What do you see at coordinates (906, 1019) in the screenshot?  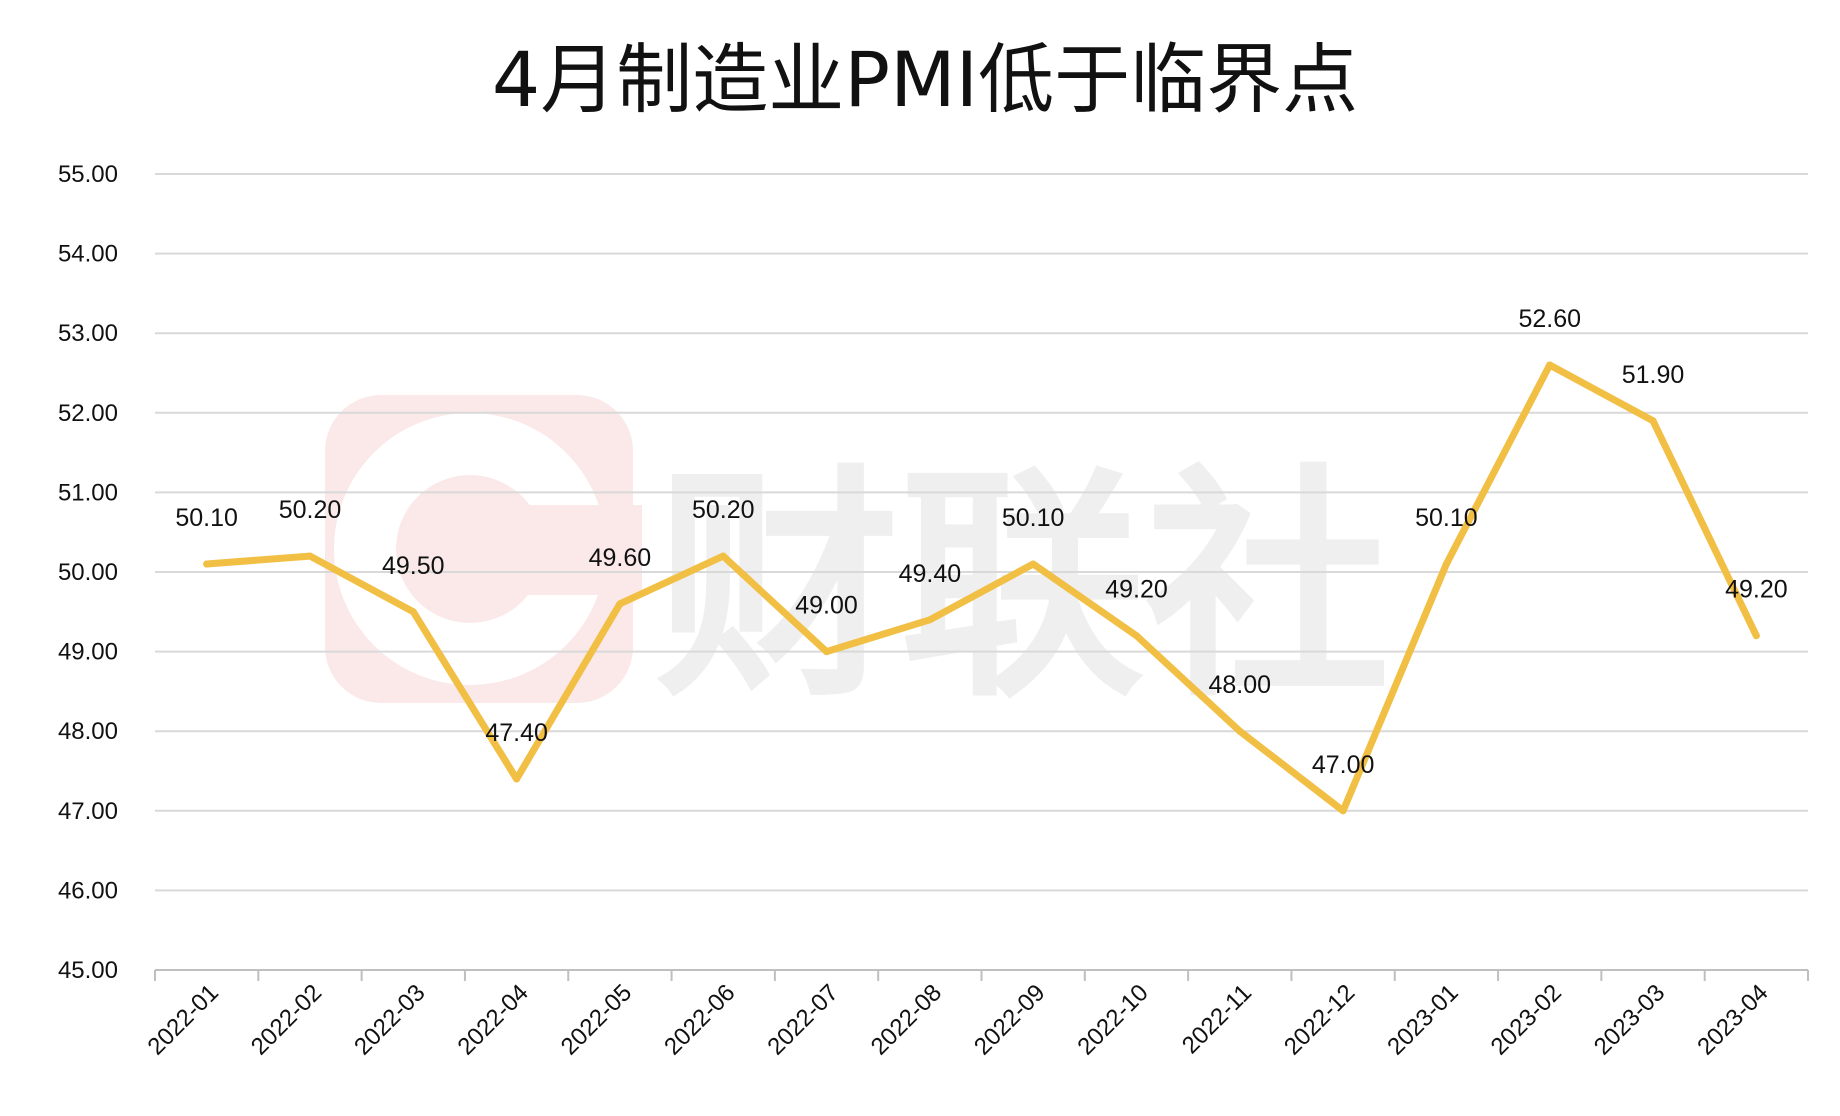 I see `x-tick-label: 2022-08` at bounding box center [906, 1019].